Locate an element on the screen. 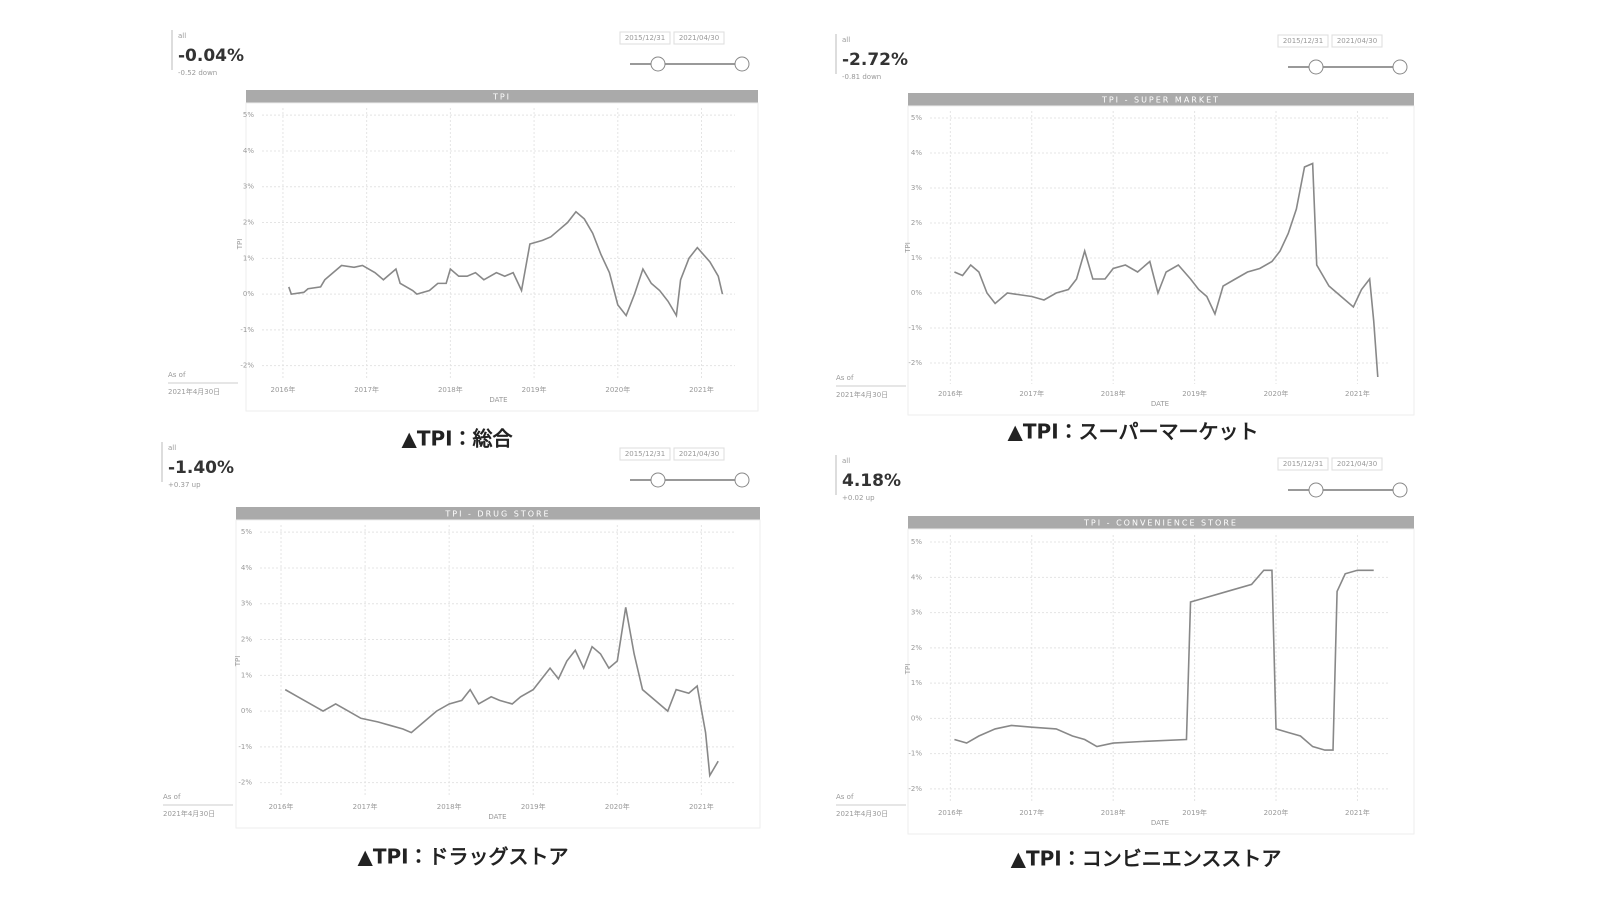 This screenshot has height=900, width=1600. kpi-change: +0.37 up is located at coordinates (184, 485).